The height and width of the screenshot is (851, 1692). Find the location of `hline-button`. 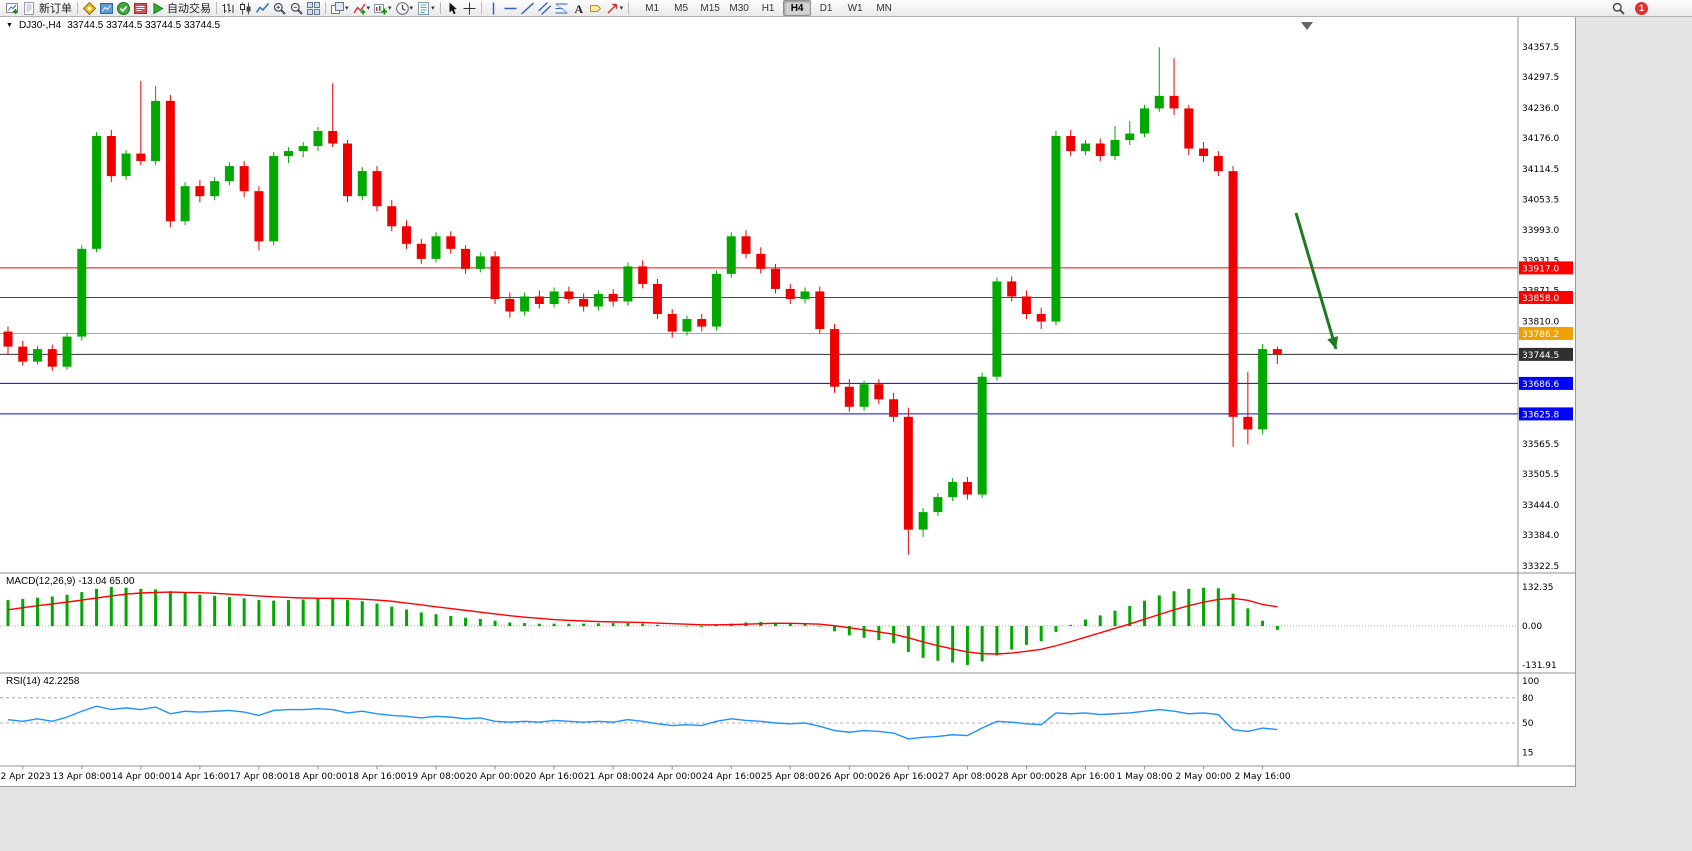

hline-button is located at coordinates (510, 8).